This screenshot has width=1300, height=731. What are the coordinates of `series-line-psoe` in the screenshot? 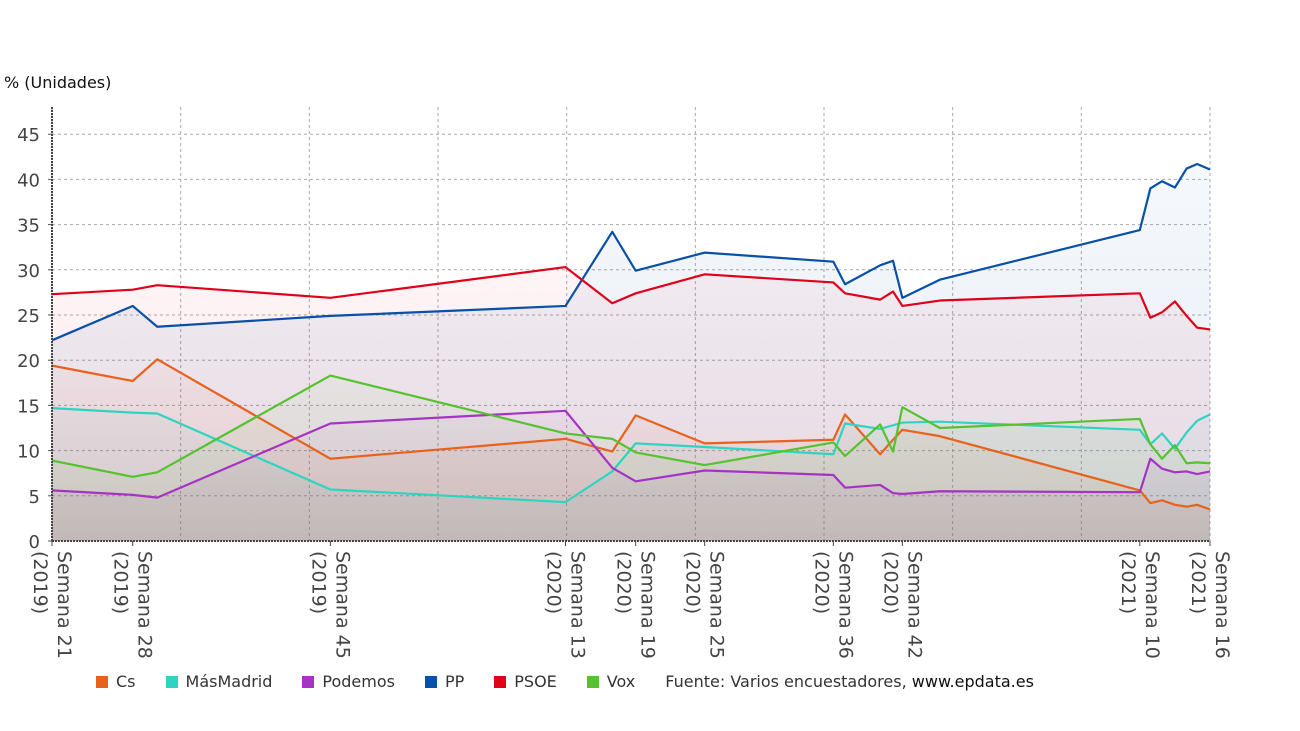 It's located at (631, 298).